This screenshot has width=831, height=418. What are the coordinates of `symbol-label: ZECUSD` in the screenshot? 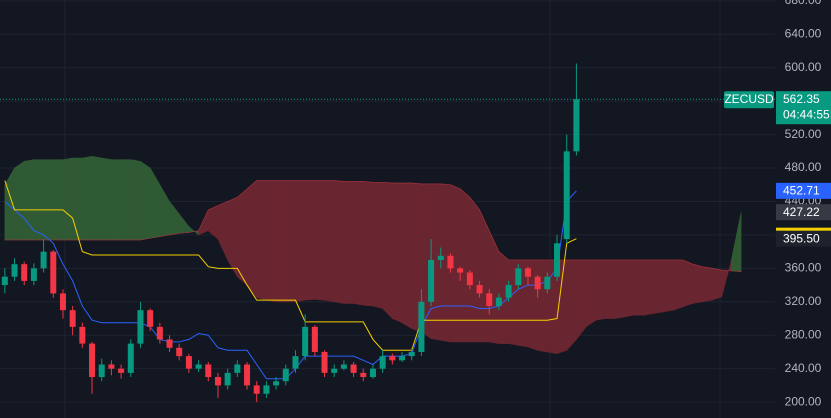 It's located at (749, 99).